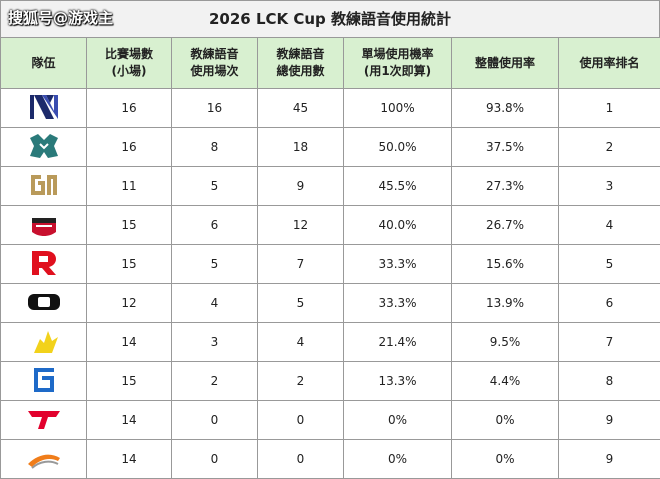 The height and width of the screenshot is (479, 660). Describe the element at coordinates (398, 186) in the screenshot. I see `table-cell: 45.5%` at that location.